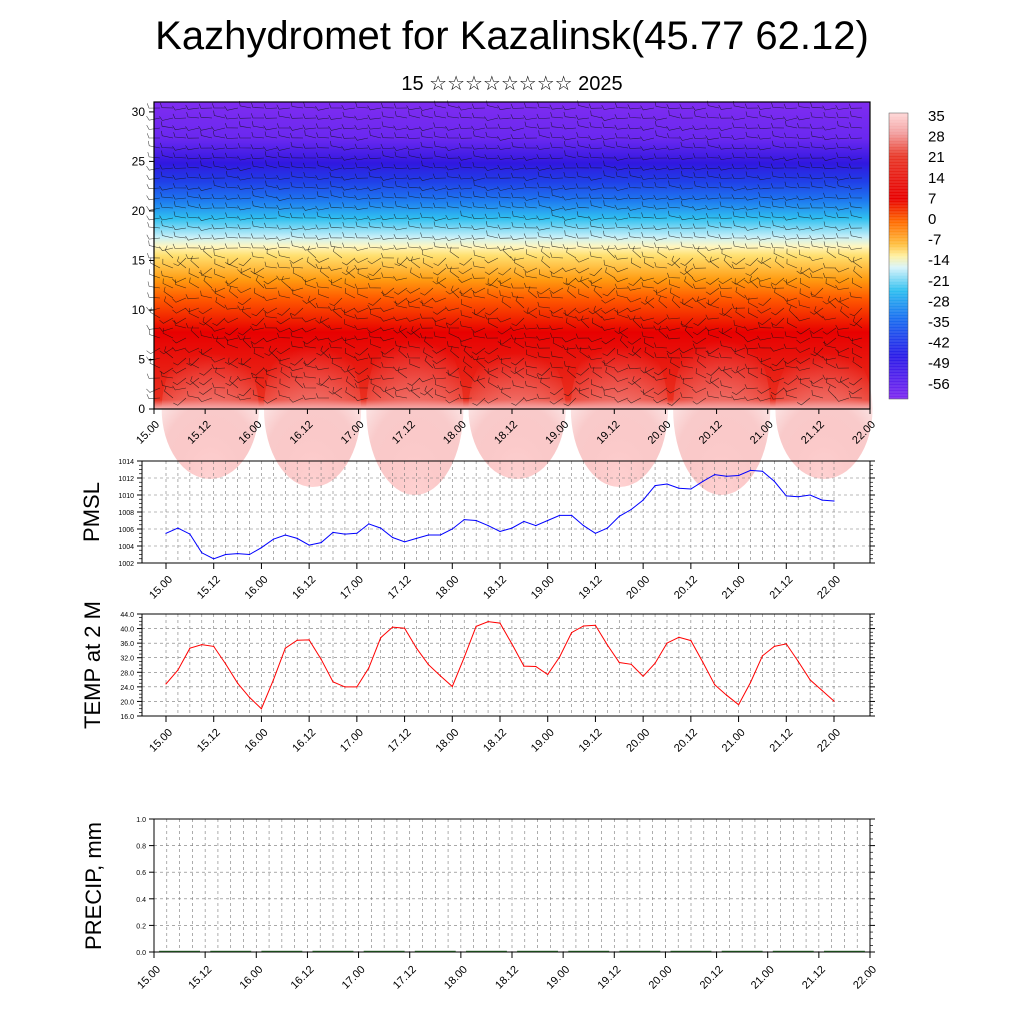 Image resolution: width=1024 pixels, height=1024 pixels. Describe the element at coordinates (303, 978) in the screenshot. I see `x-tick-label: 16.12` at that location.